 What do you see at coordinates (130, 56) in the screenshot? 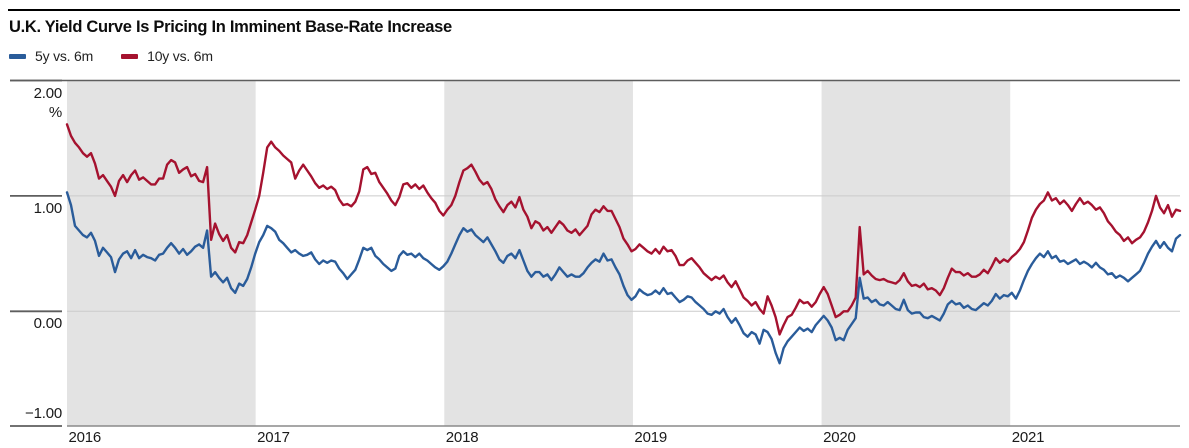
I see `legend-swatch-10y-icon` at bounding box center [130, 56].